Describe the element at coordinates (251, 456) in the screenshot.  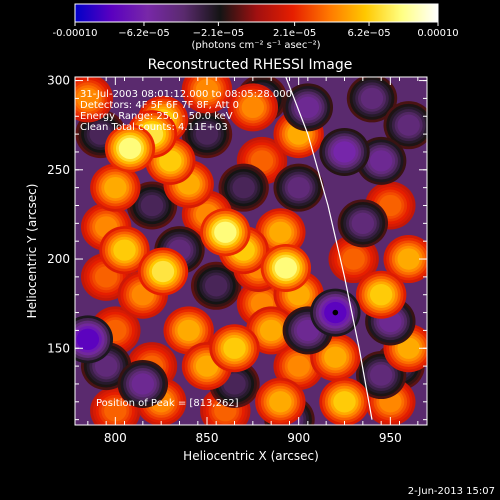
I see `x-axis-label: Heliocentric X (arcsec)` at that location.